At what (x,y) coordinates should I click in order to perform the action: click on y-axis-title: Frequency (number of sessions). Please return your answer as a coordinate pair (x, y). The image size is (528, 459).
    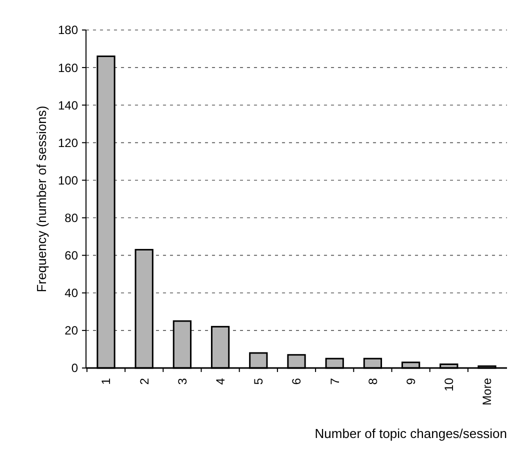
    Looking at the image, I should click on (41, 199).